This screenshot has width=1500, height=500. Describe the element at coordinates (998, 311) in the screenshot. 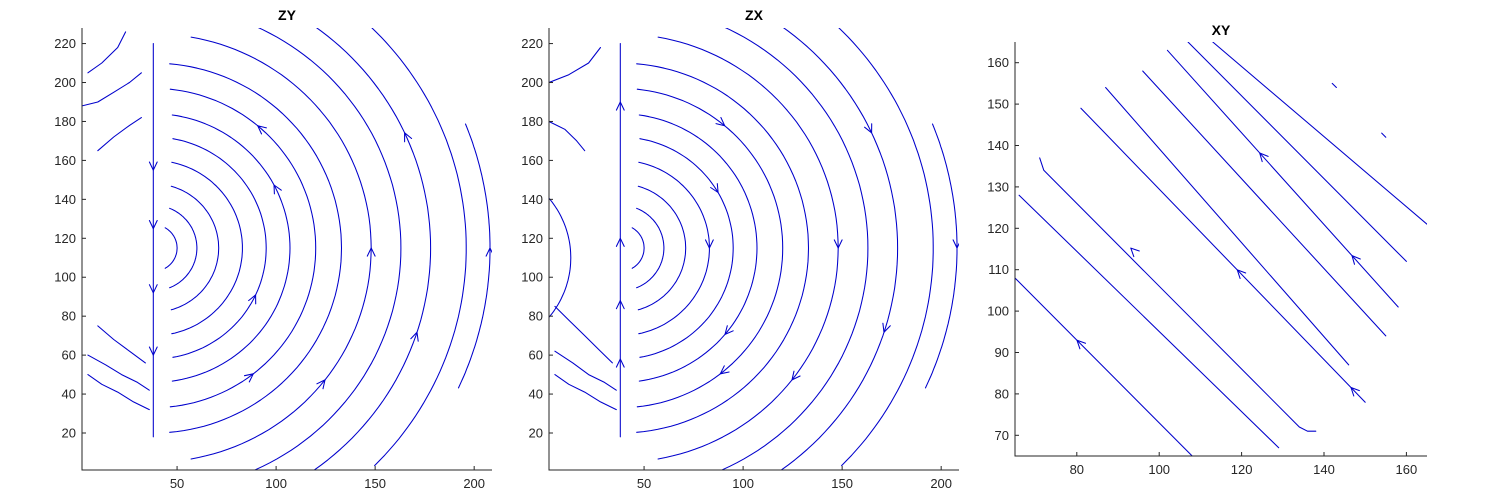

I see `y-tick-label: 100` at that location.